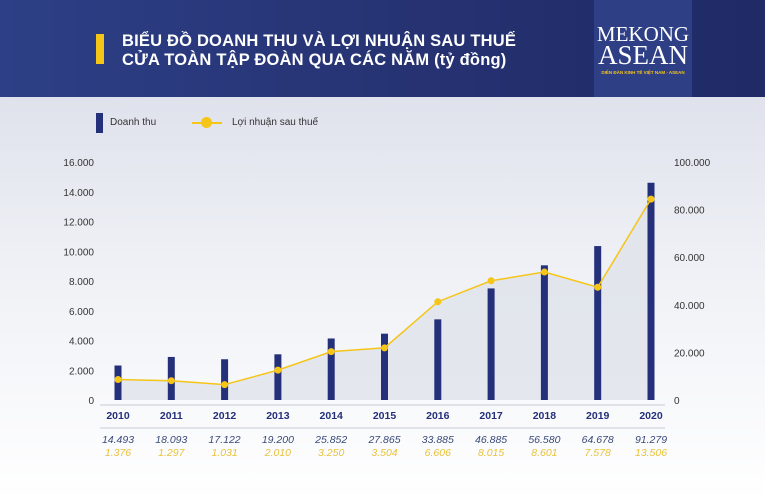  What do you see at coordinates (689, 211) in the screenshot?
I see `right-axis-tick: 80.000` at bounding box center [689, 211].